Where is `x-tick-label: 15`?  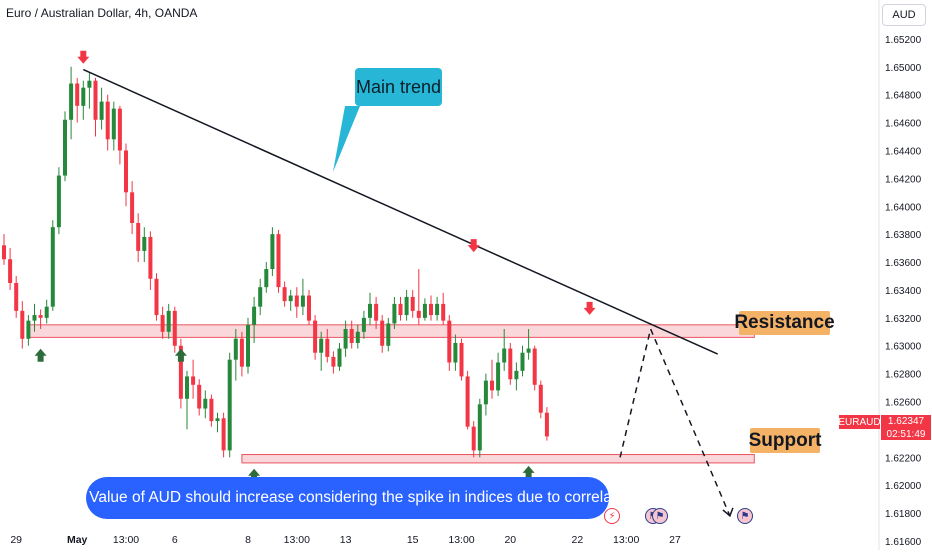 x-tick-label: 15 is located at coordinates (413, 540).